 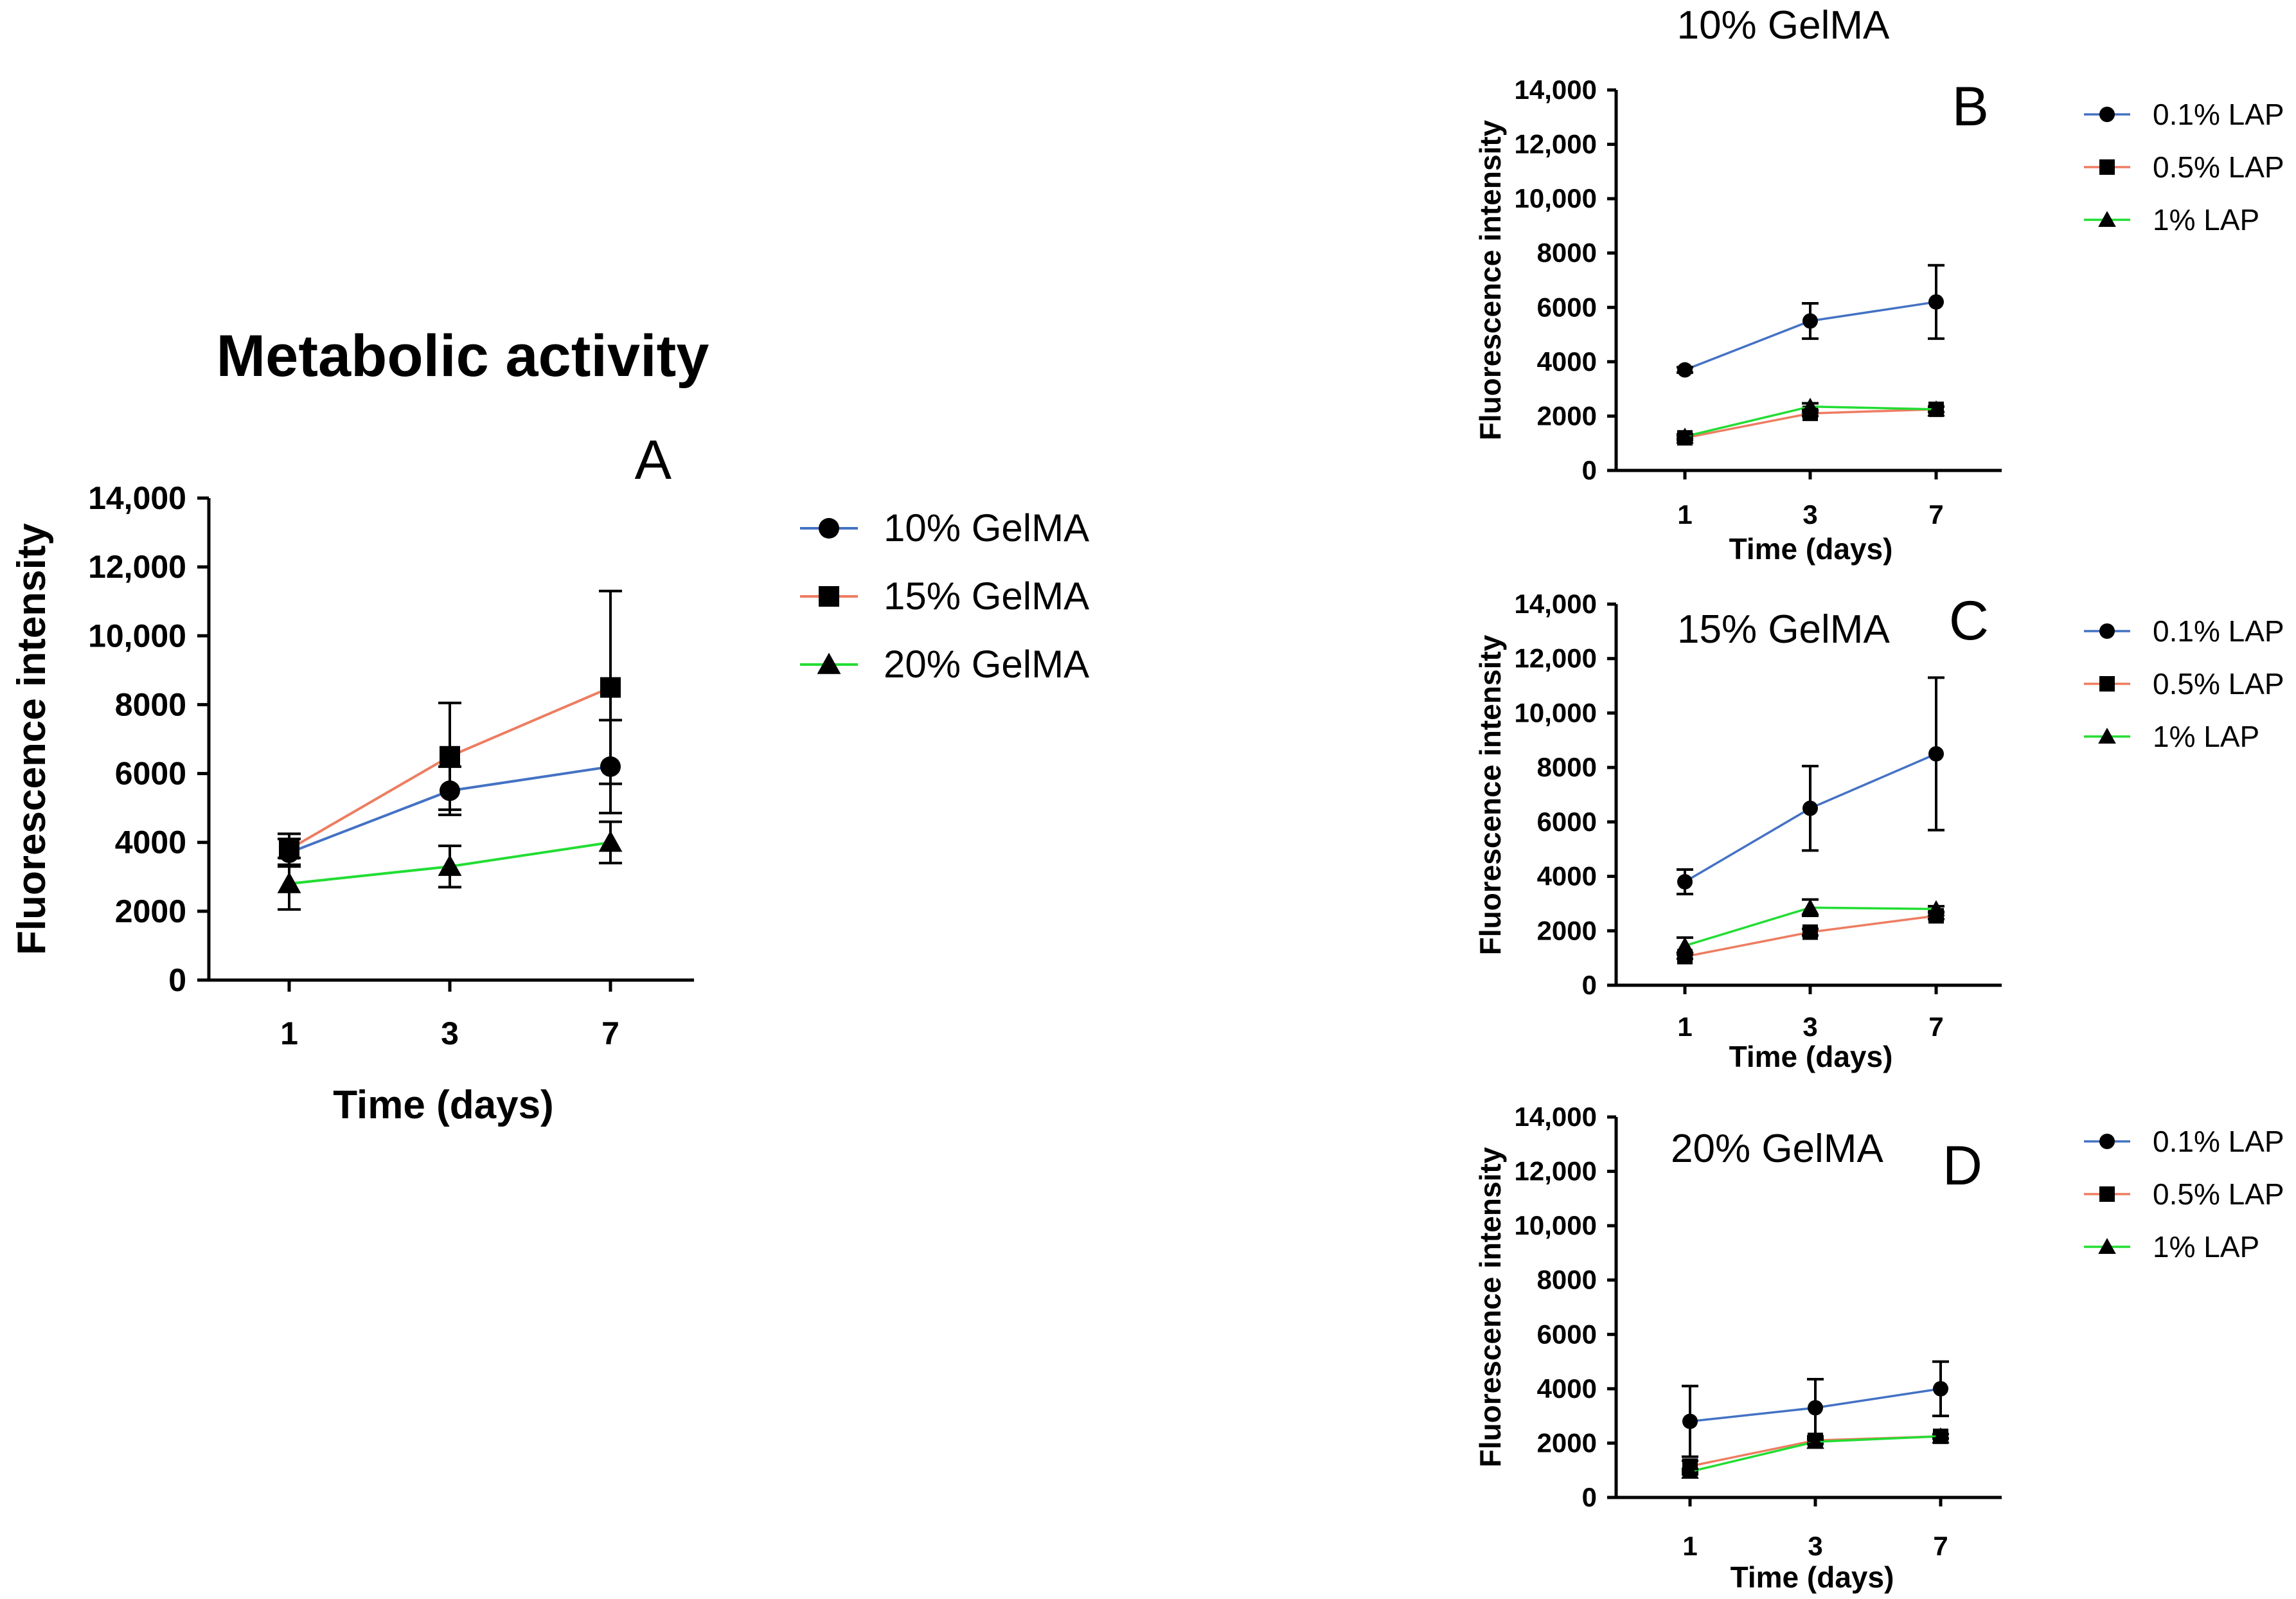 I want to click on series-15-gelma, so click(x=450, y=728).